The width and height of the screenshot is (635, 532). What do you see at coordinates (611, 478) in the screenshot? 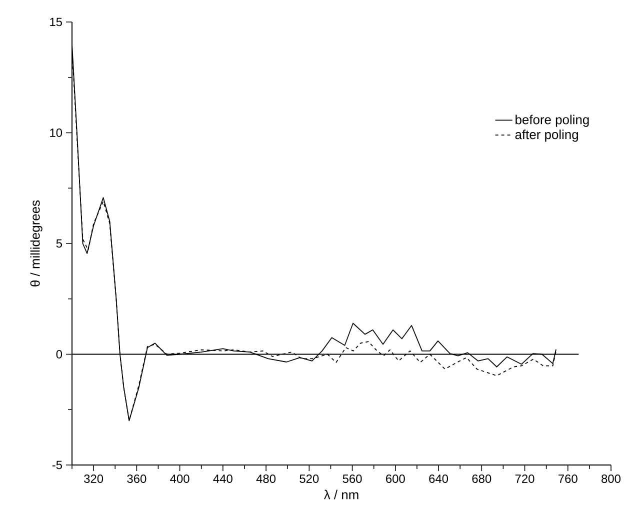
I see `x-tick-label: 800` at bounding box center [611, 478].